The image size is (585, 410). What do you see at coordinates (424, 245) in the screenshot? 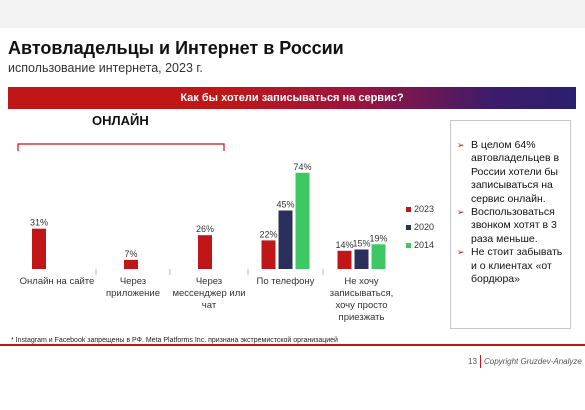
I see `legend-label: 2014` at bounding box center [424, 245].